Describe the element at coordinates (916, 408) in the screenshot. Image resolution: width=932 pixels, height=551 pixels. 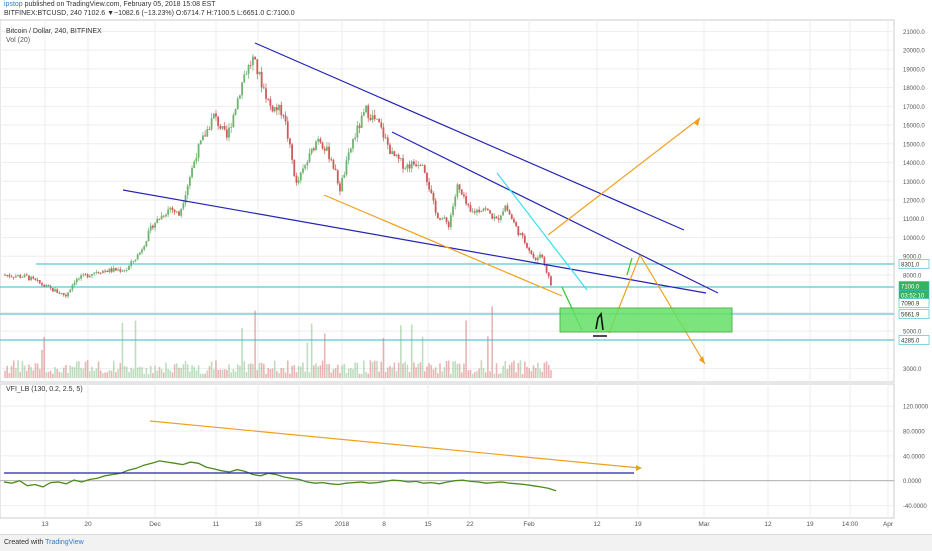
I see `vfi-tick-label: 120.0000` at that location.